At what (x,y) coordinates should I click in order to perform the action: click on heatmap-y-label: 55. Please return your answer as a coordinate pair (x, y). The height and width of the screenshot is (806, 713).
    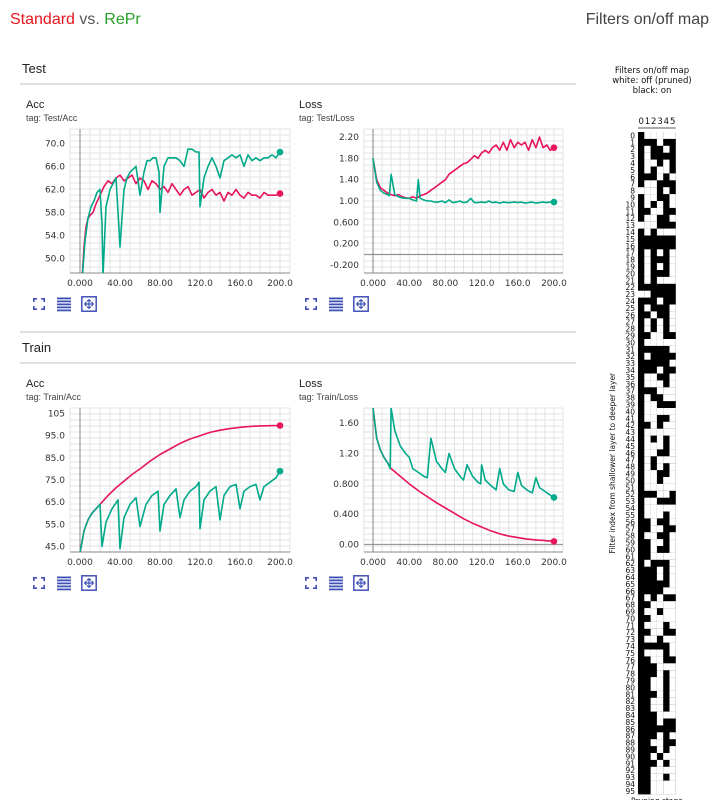
    Looking at the image, I should click on (630, 515).